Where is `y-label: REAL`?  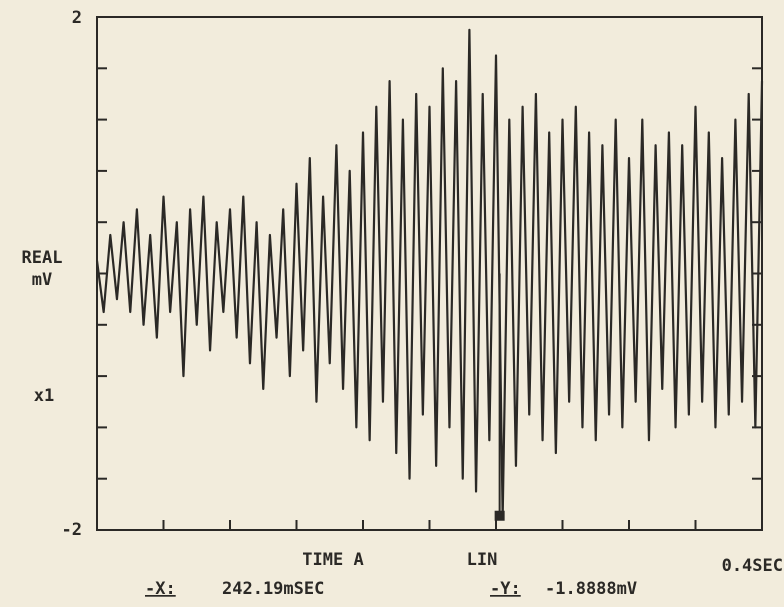 y-label: REAL is located at coordinates (42, 258).